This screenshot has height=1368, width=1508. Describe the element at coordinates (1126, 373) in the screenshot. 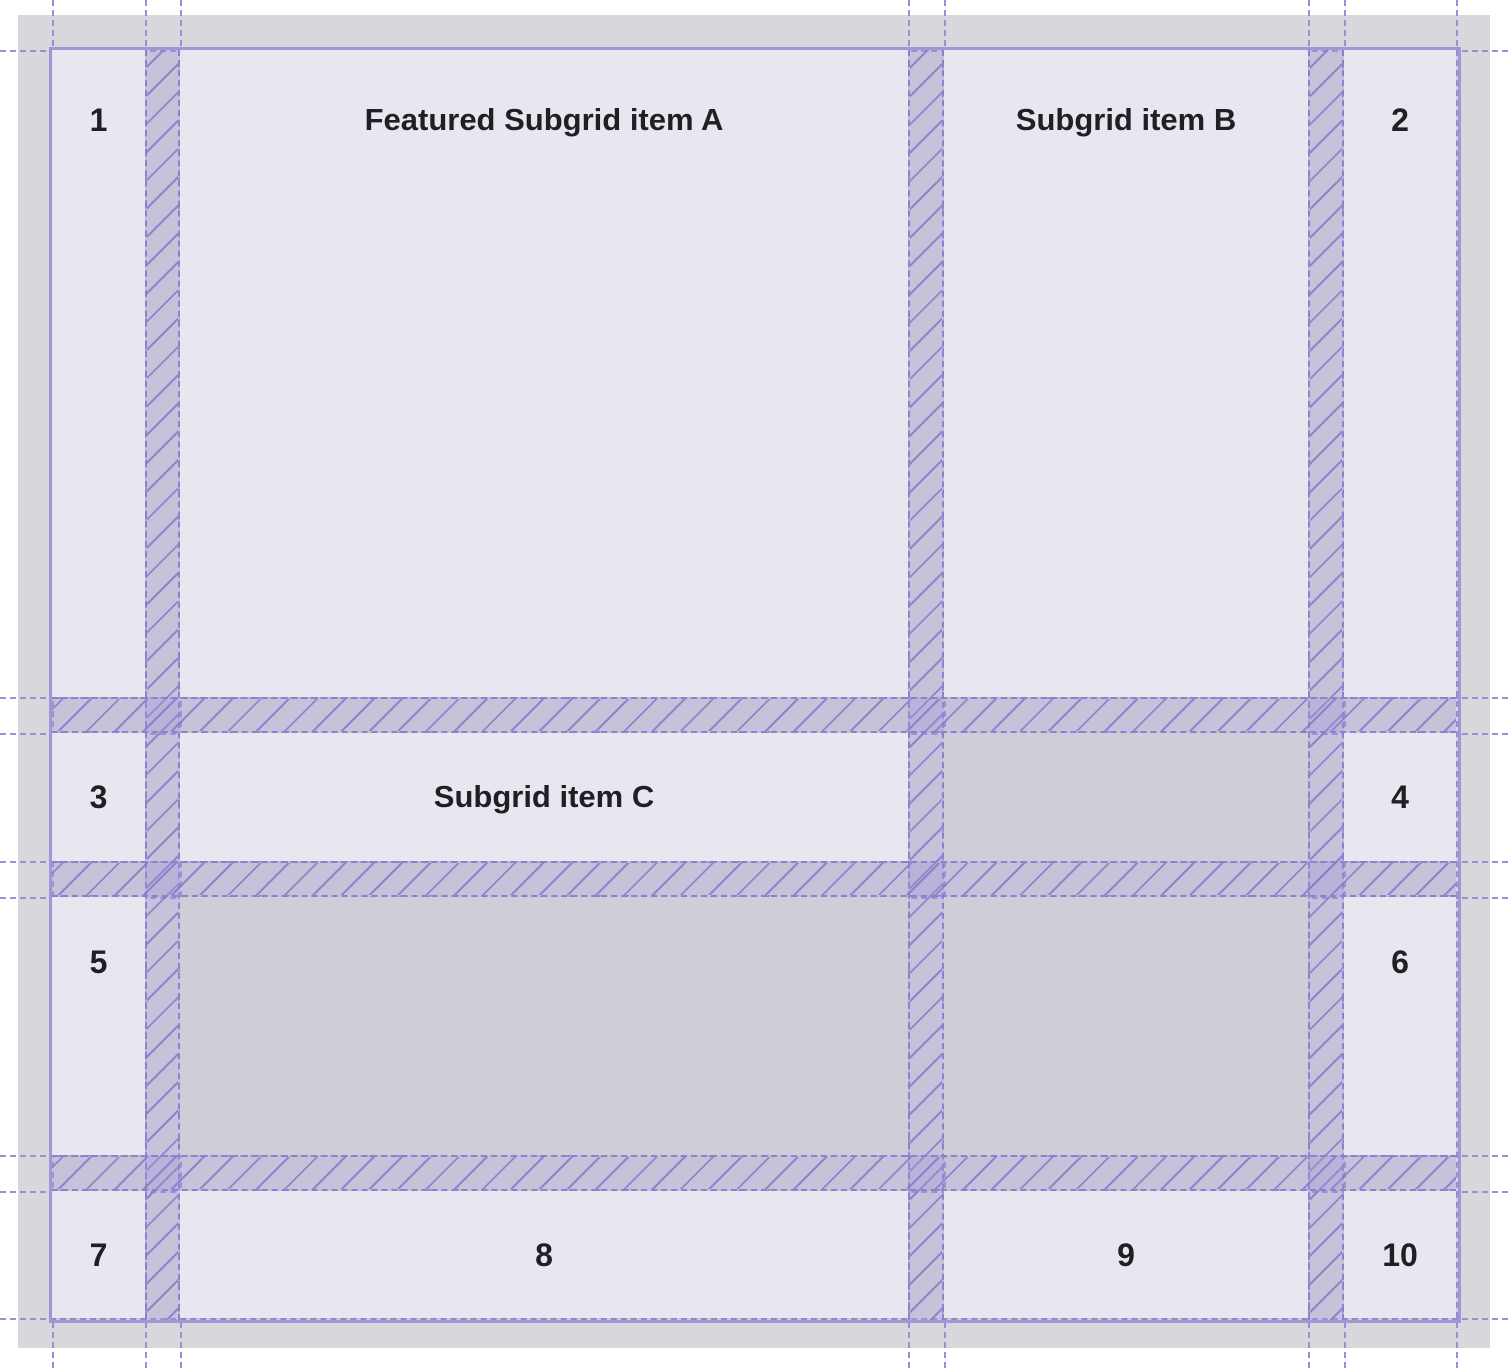

I see `grid-cell-subgrid-b` at that location.